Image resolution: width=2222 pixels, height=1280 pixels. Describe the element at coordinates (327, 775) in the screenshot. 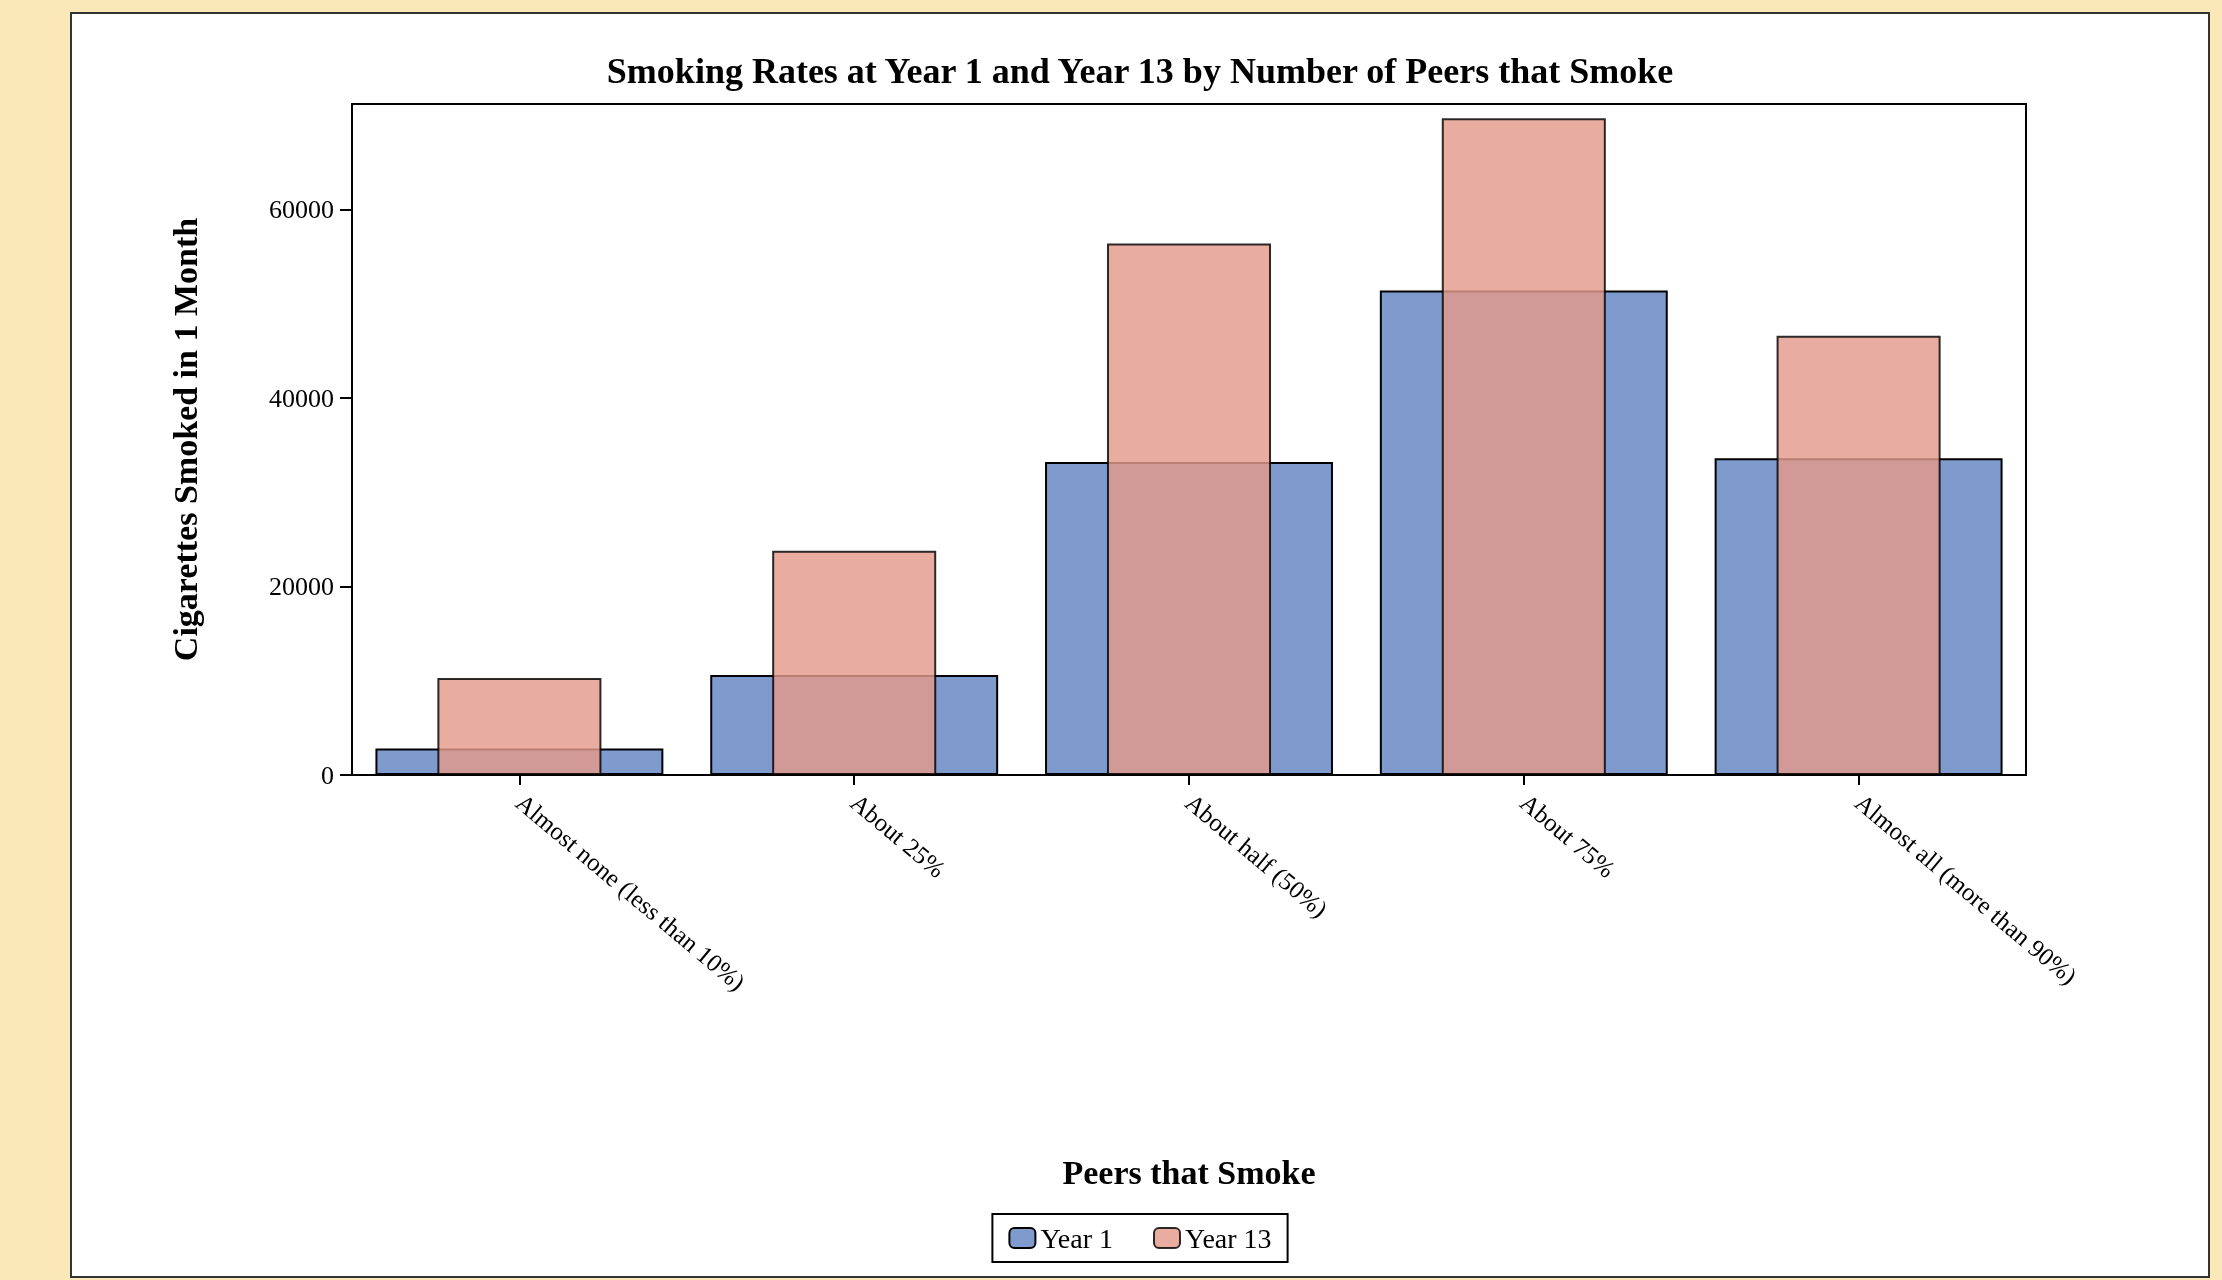

I see `y-tick-label: 0` at that location.